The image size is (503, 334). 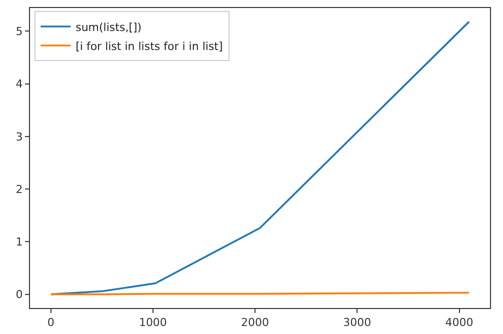 What do you see at coordinates (149, 46) in the screenshot?
I see `legend-label: [i for list in lists for i in list]` at bounding box center [149, 46].